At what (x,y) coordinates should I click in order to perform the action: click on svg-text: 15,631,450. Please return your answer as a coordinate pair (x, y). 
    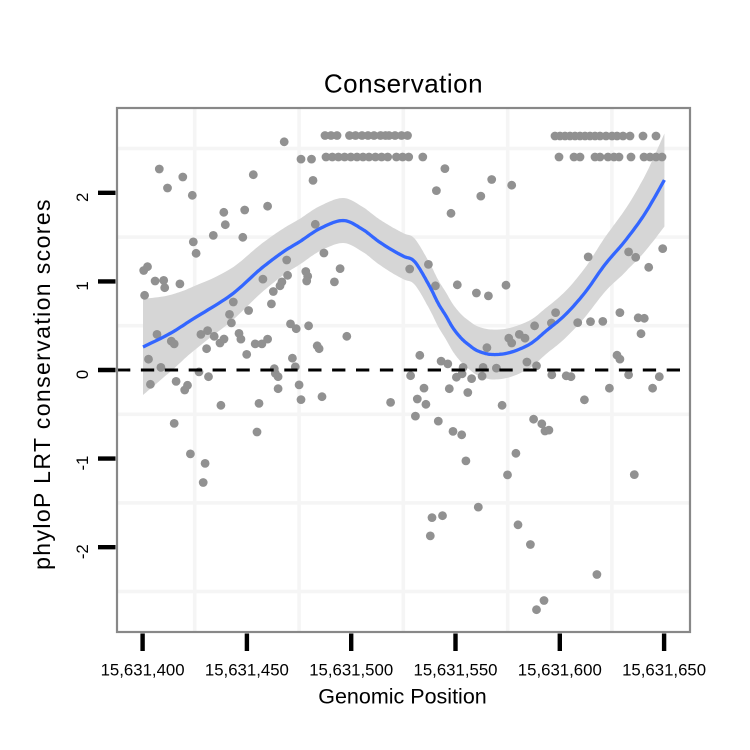
    Looking at the image, I should click on (247, 670).